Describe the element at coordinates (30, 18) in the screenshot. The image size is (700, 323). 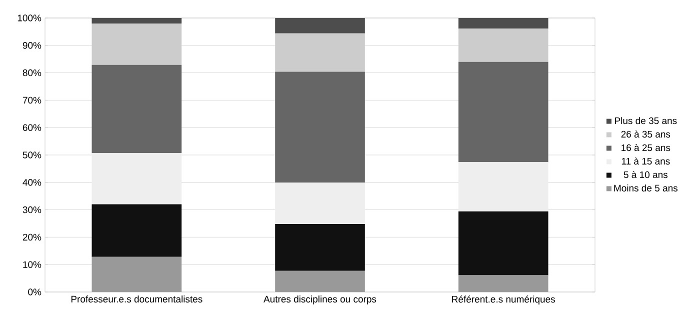
I see `y-tick-label: 100%` at that location.